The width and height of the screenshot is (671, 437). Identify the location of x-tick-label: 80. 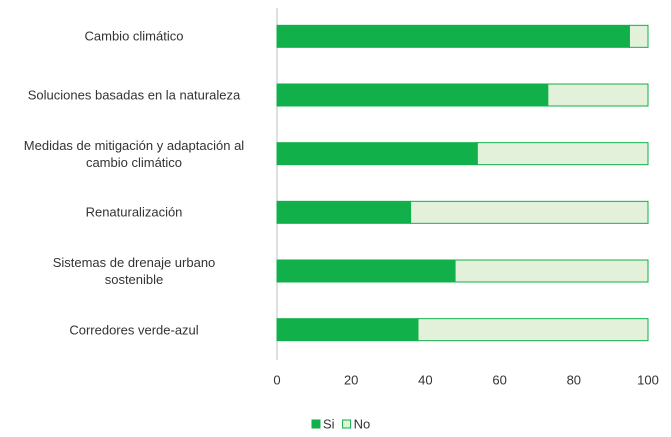
(574, 379).